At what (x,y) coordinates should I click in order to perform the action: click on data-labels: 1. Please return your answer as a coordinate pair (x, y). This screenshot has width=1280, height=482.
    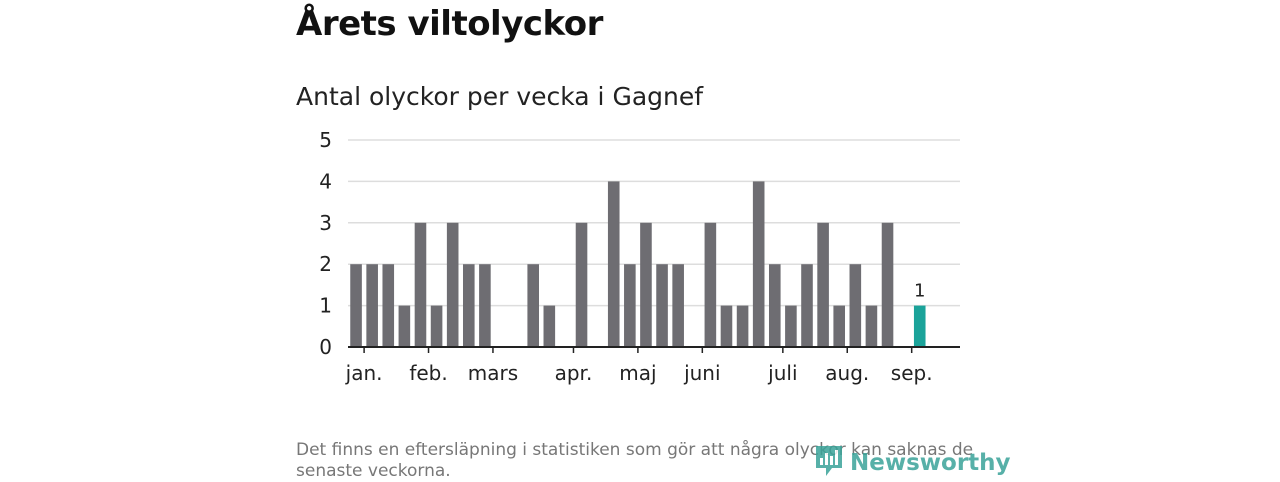
    Looking at the image, I should click on (919, 291).